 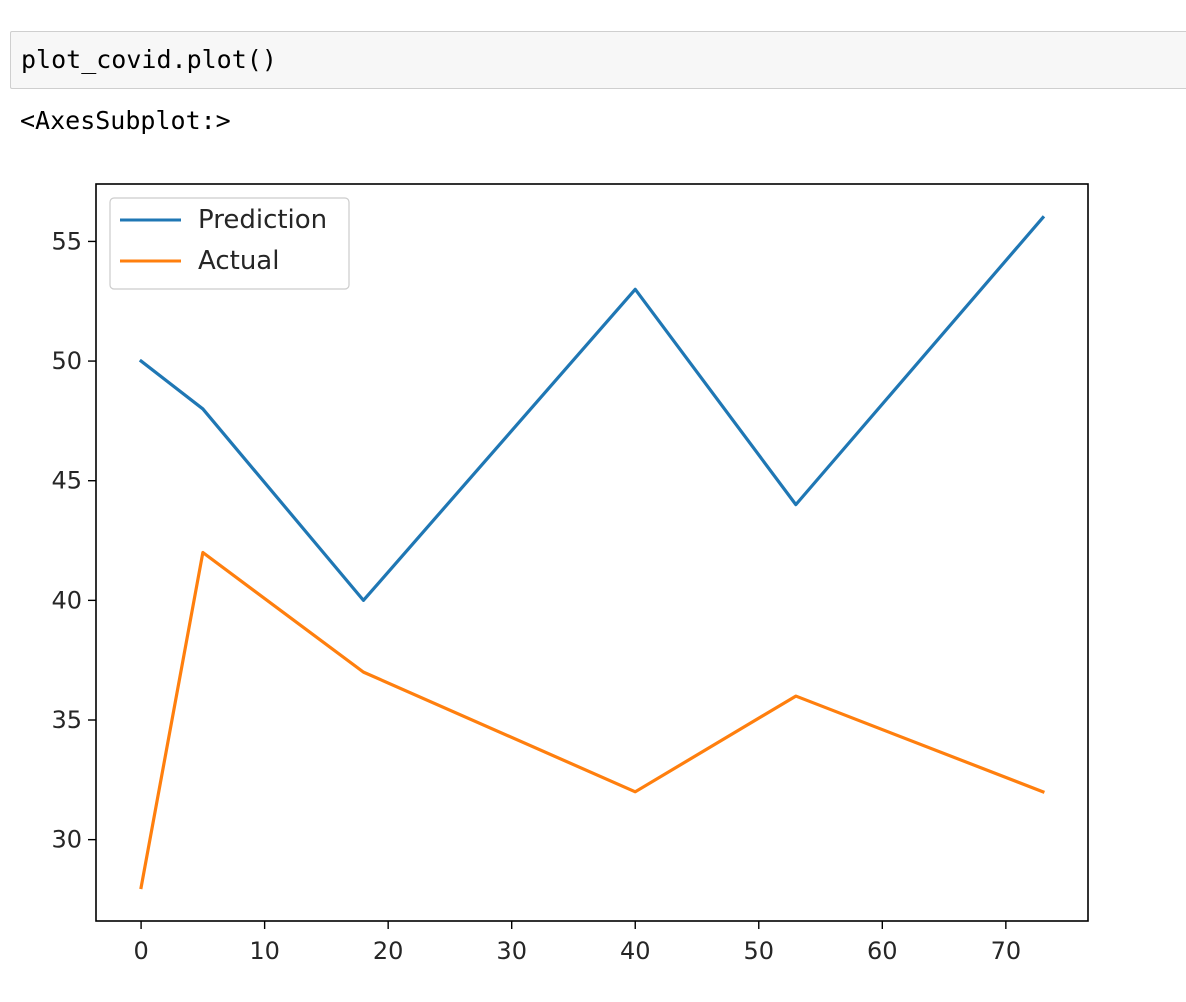 I want to click on y-axis-ticks: 30 35 40 45 50 55, so click(x=73, y=540).